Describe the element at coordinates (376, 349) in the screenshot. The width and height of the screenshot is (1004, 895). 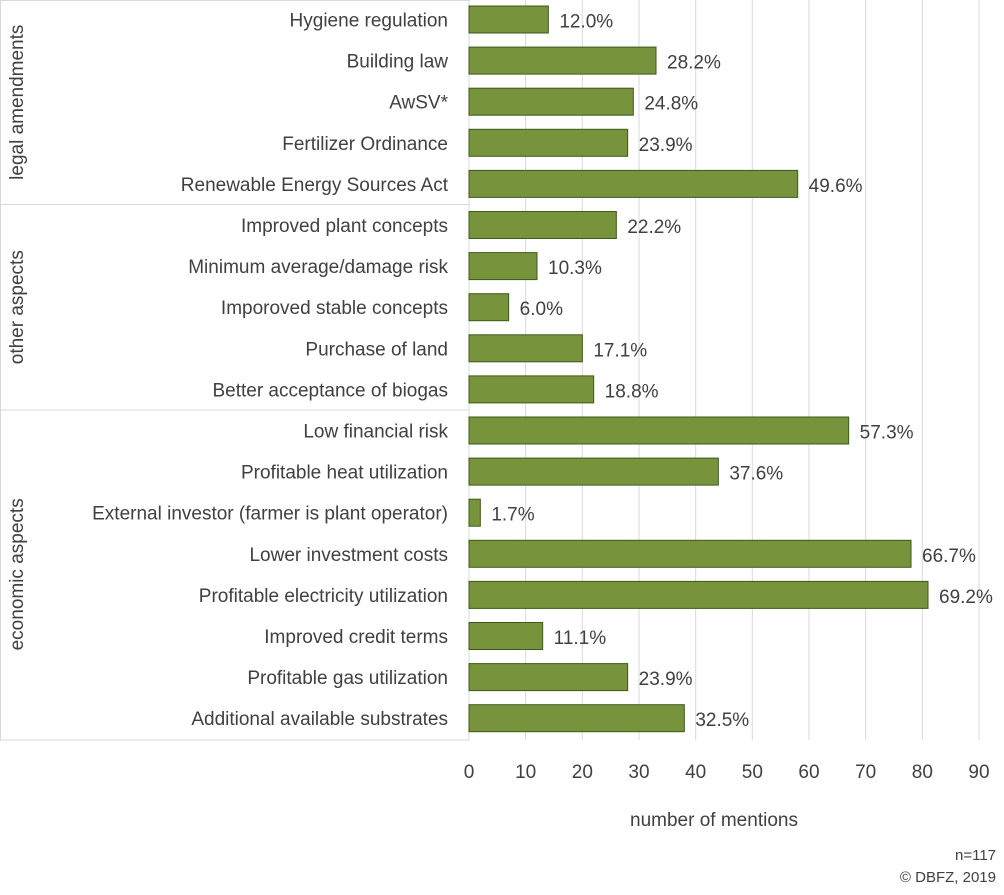
I see `category-label: Purchase of land` at that location.